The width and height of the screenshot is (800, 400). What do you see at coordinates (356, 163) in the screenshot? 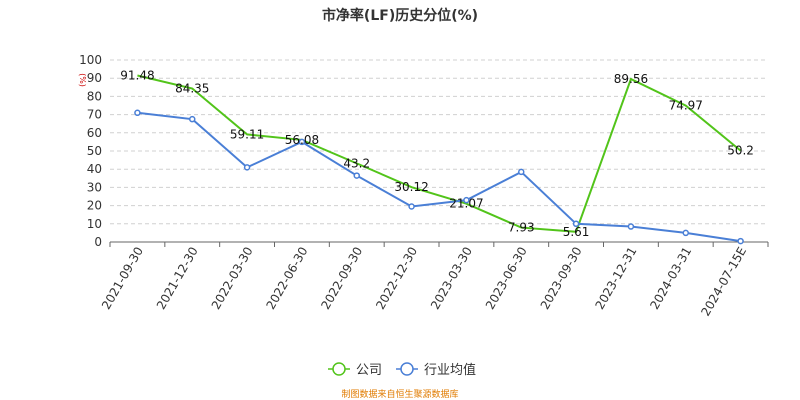
I see `data-label: 43.2` at bounding box center [356, 163].